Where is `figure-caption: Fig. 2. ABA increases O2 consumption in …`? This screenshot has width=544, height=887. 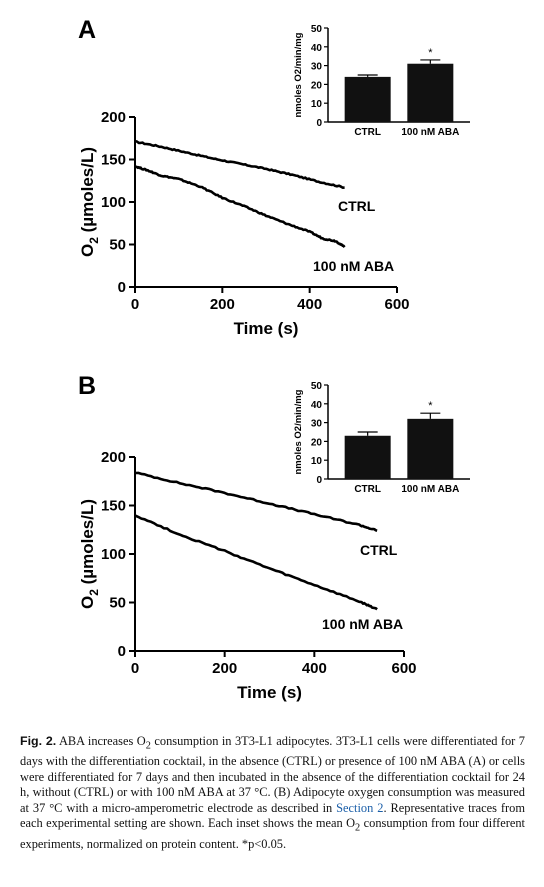
figure-caption: Fig. 2. ABA increases O2 consumption in … is located at coordinates (272, 792).